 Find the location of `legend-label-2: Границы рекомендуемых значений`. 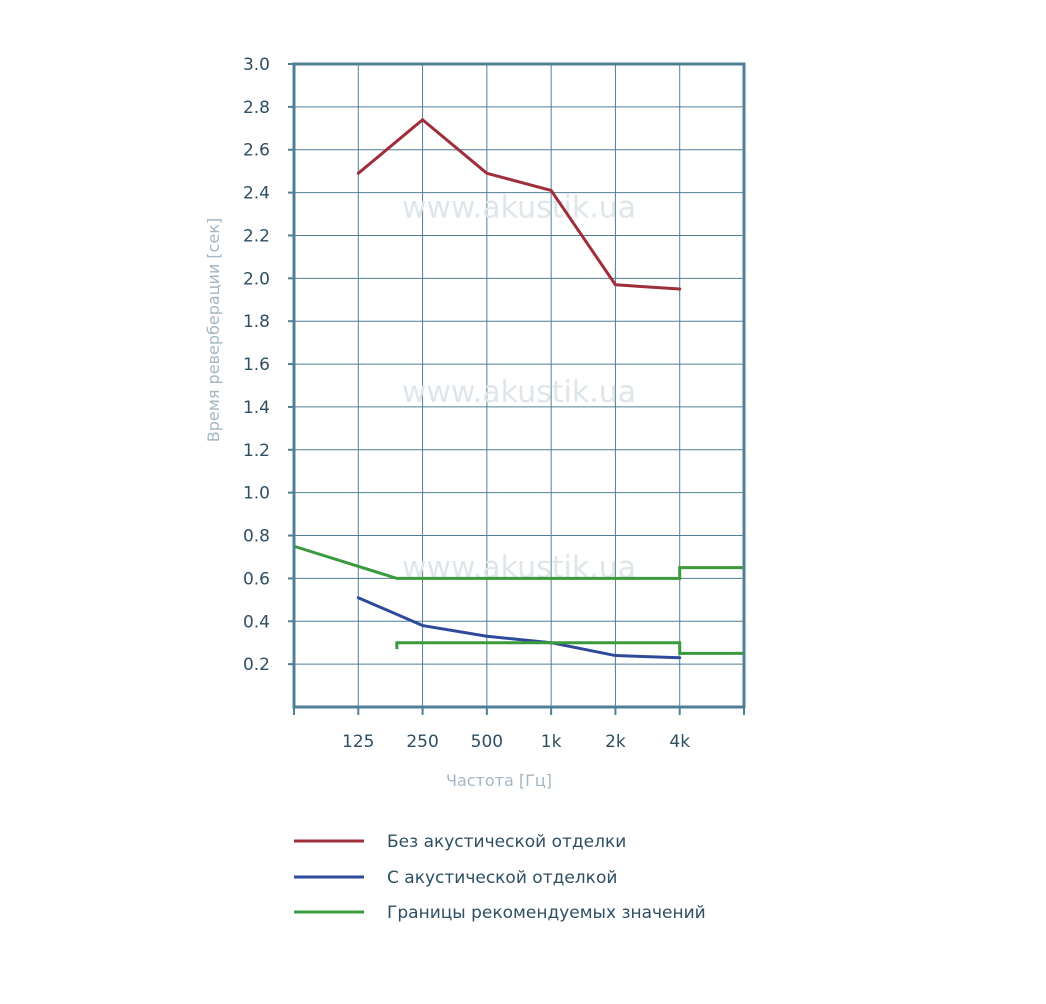

legend-label-2: Границы рекомендуемых значений is located at coordinates (546, 913).